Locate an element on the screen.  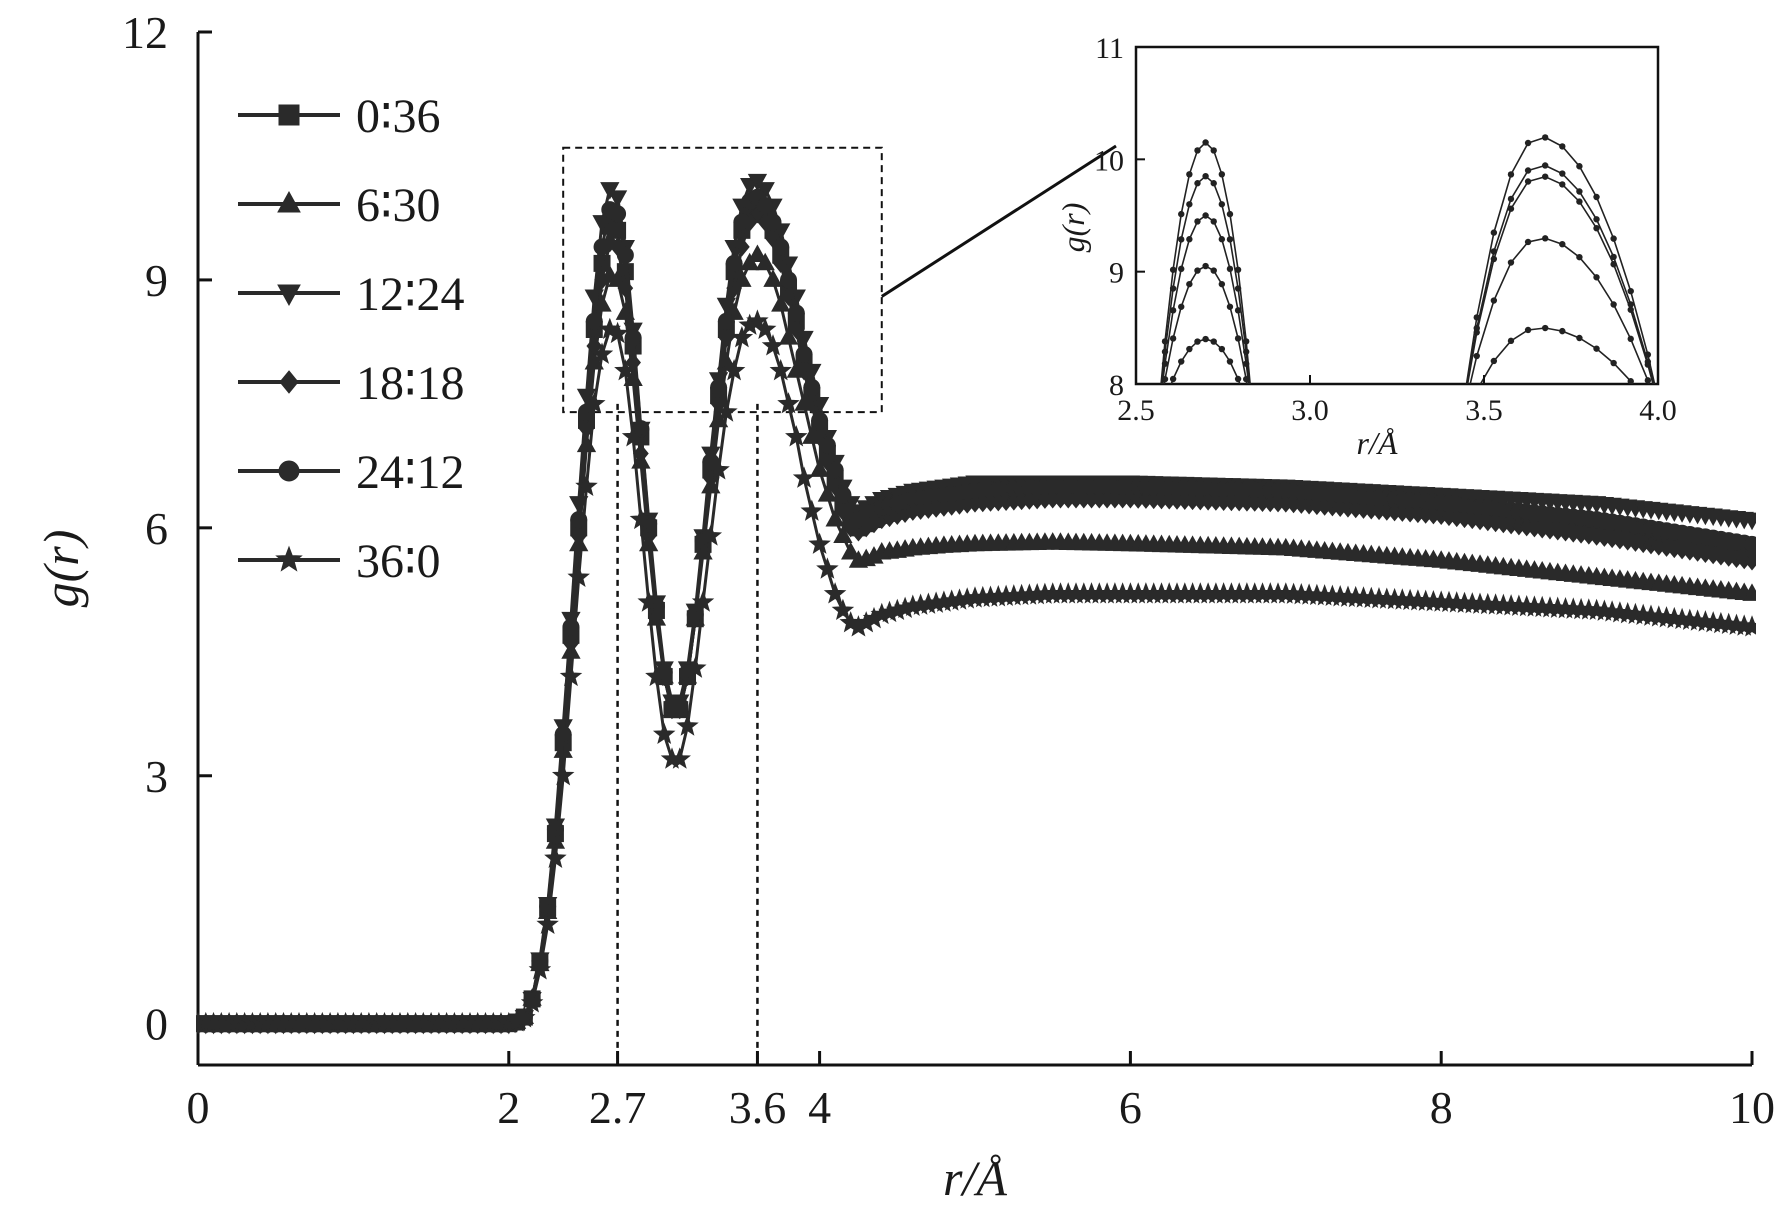
inset-series-curve is located at coordinates (1545, 378).